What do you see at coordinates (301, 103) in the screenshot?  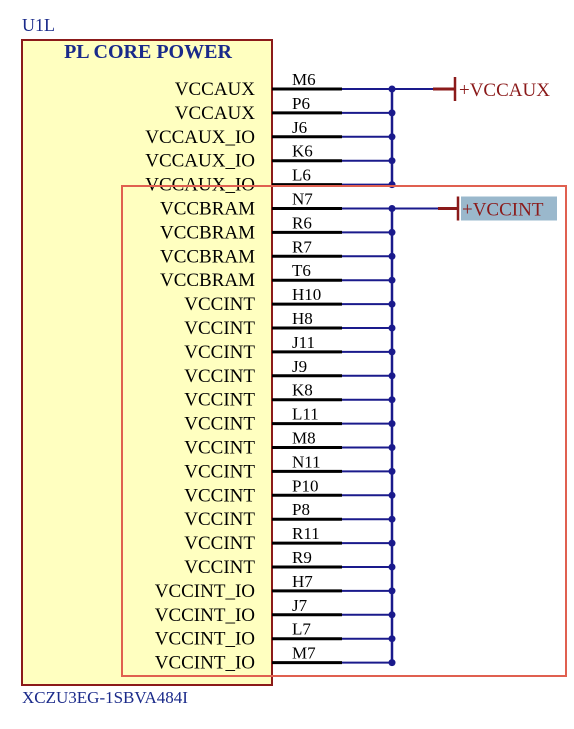 I see `pin-number: P6` at bounding box center [301, 103].